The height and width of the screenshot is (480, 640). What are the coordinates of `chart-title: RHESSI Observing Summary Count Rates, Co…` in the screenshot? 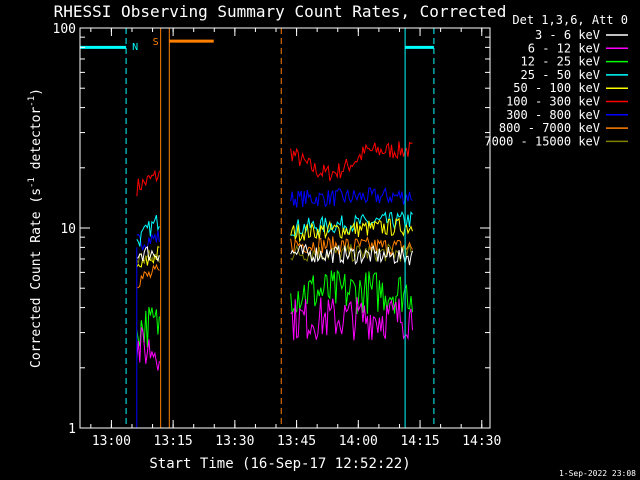 It's located at (280, 11).